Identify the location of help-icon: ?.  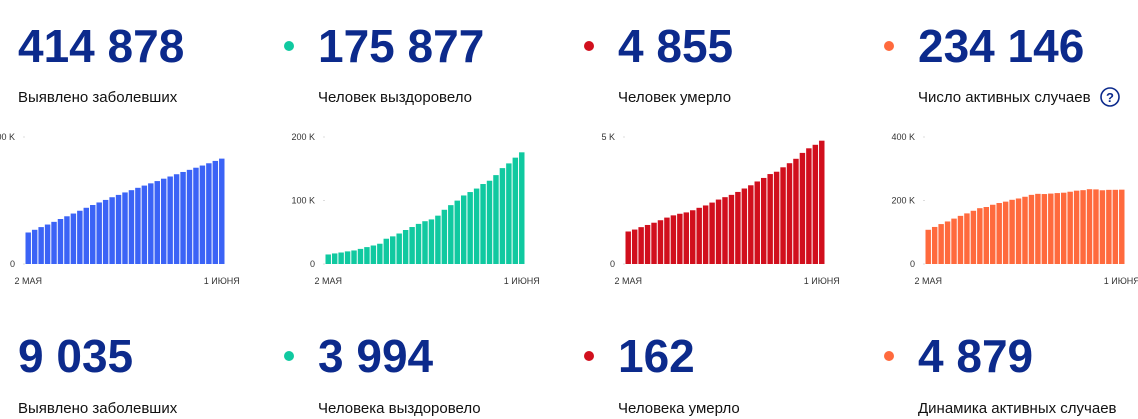
(1110, 97).